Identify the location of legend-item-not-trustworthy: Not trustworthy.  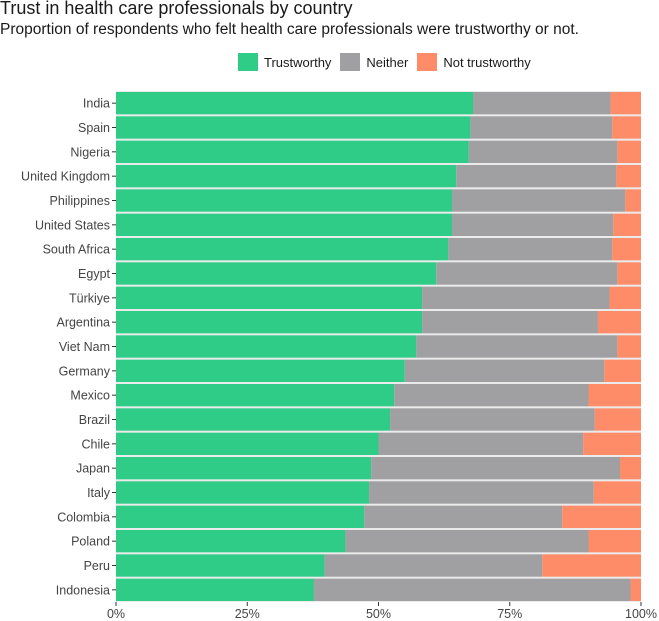
(474, 62).